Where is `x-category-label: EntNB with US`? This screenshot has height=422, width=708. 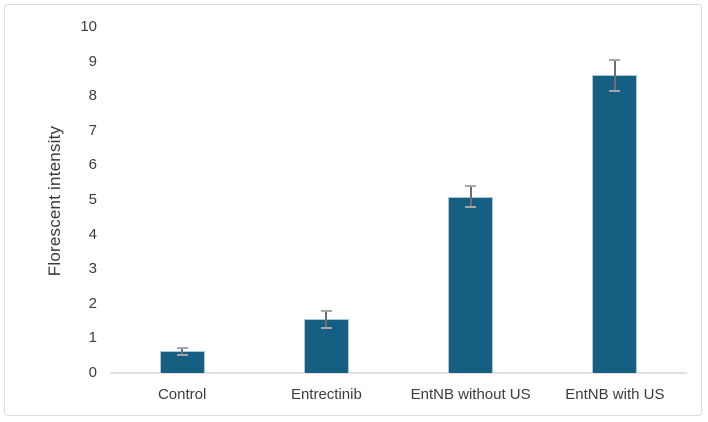 x-category-label: EntNB with US is located at coordinates (615, 394).